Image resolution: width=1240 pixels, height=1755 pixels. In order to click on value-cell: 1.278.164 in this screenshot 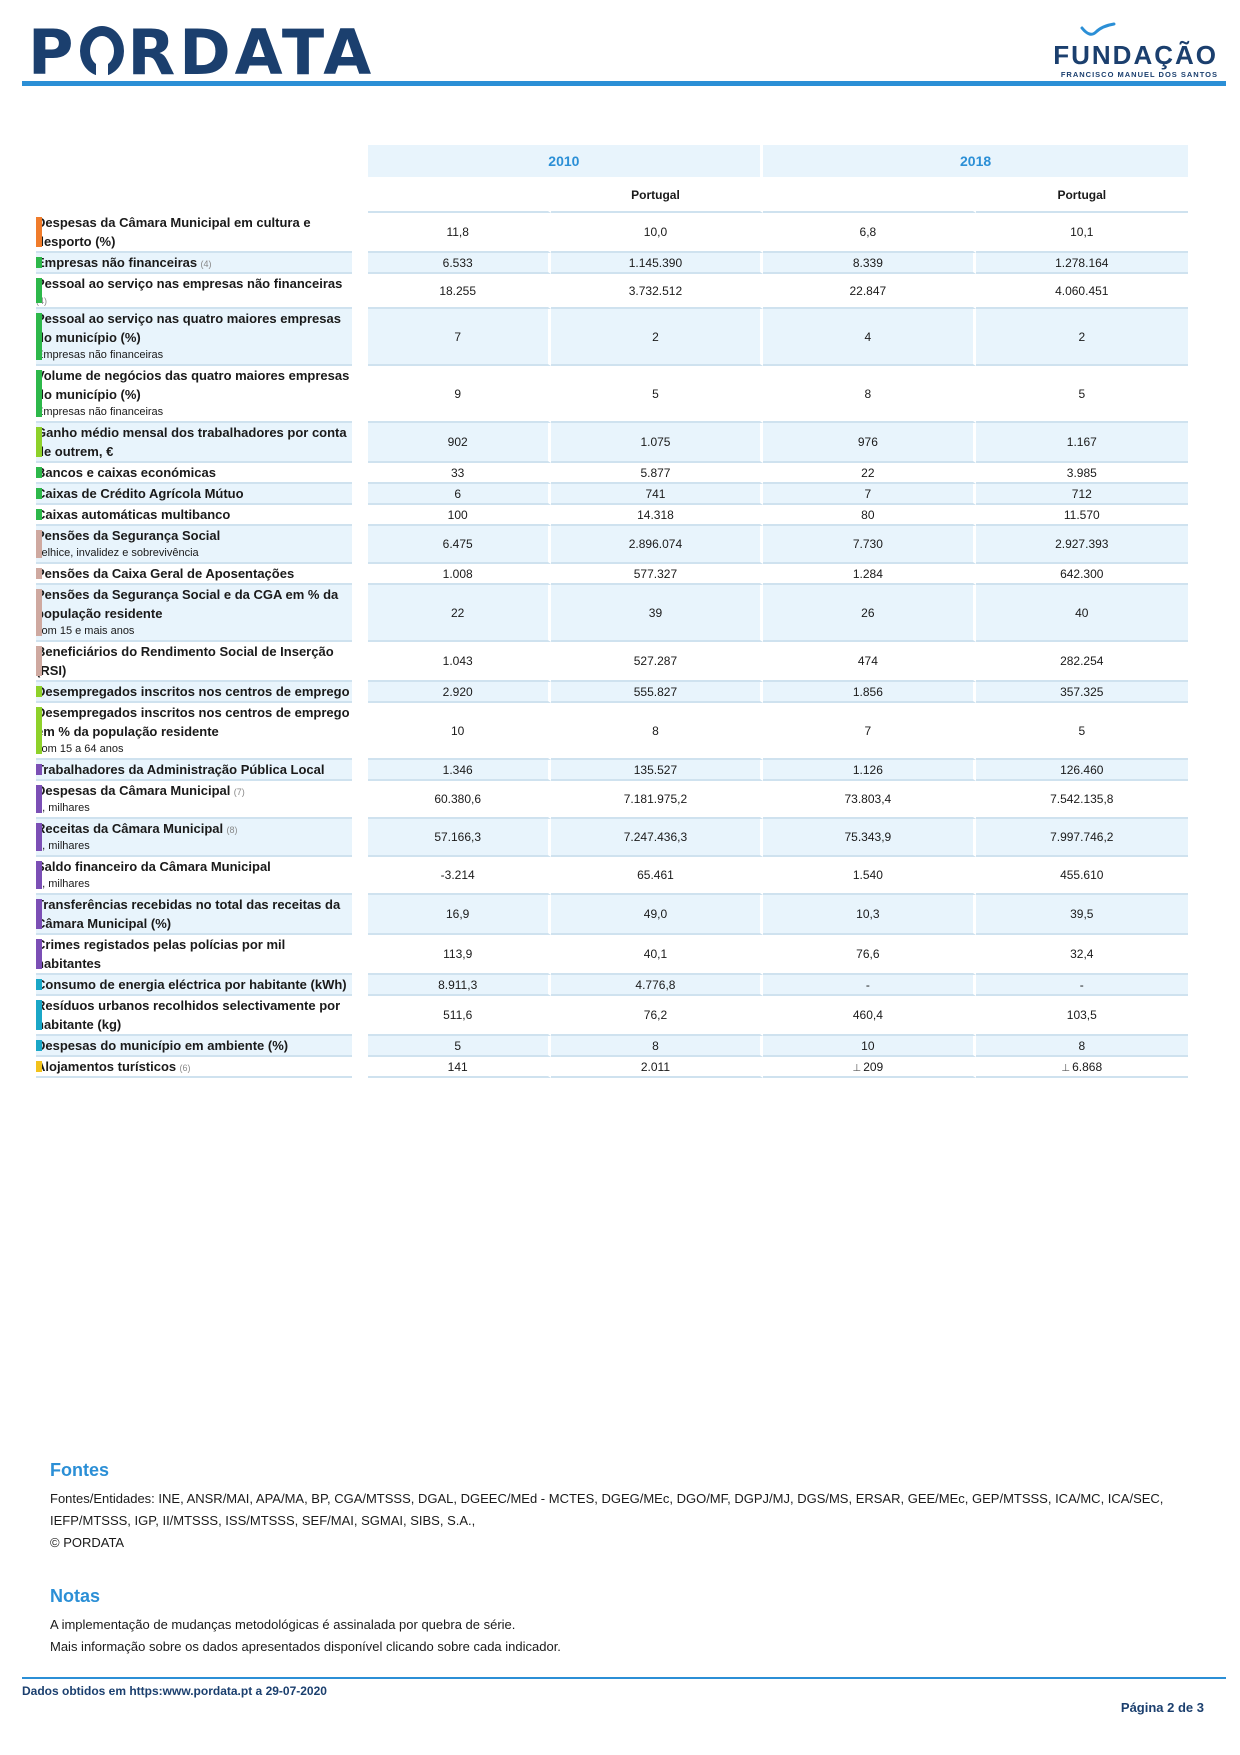, I will do `click(1081, 263)`.